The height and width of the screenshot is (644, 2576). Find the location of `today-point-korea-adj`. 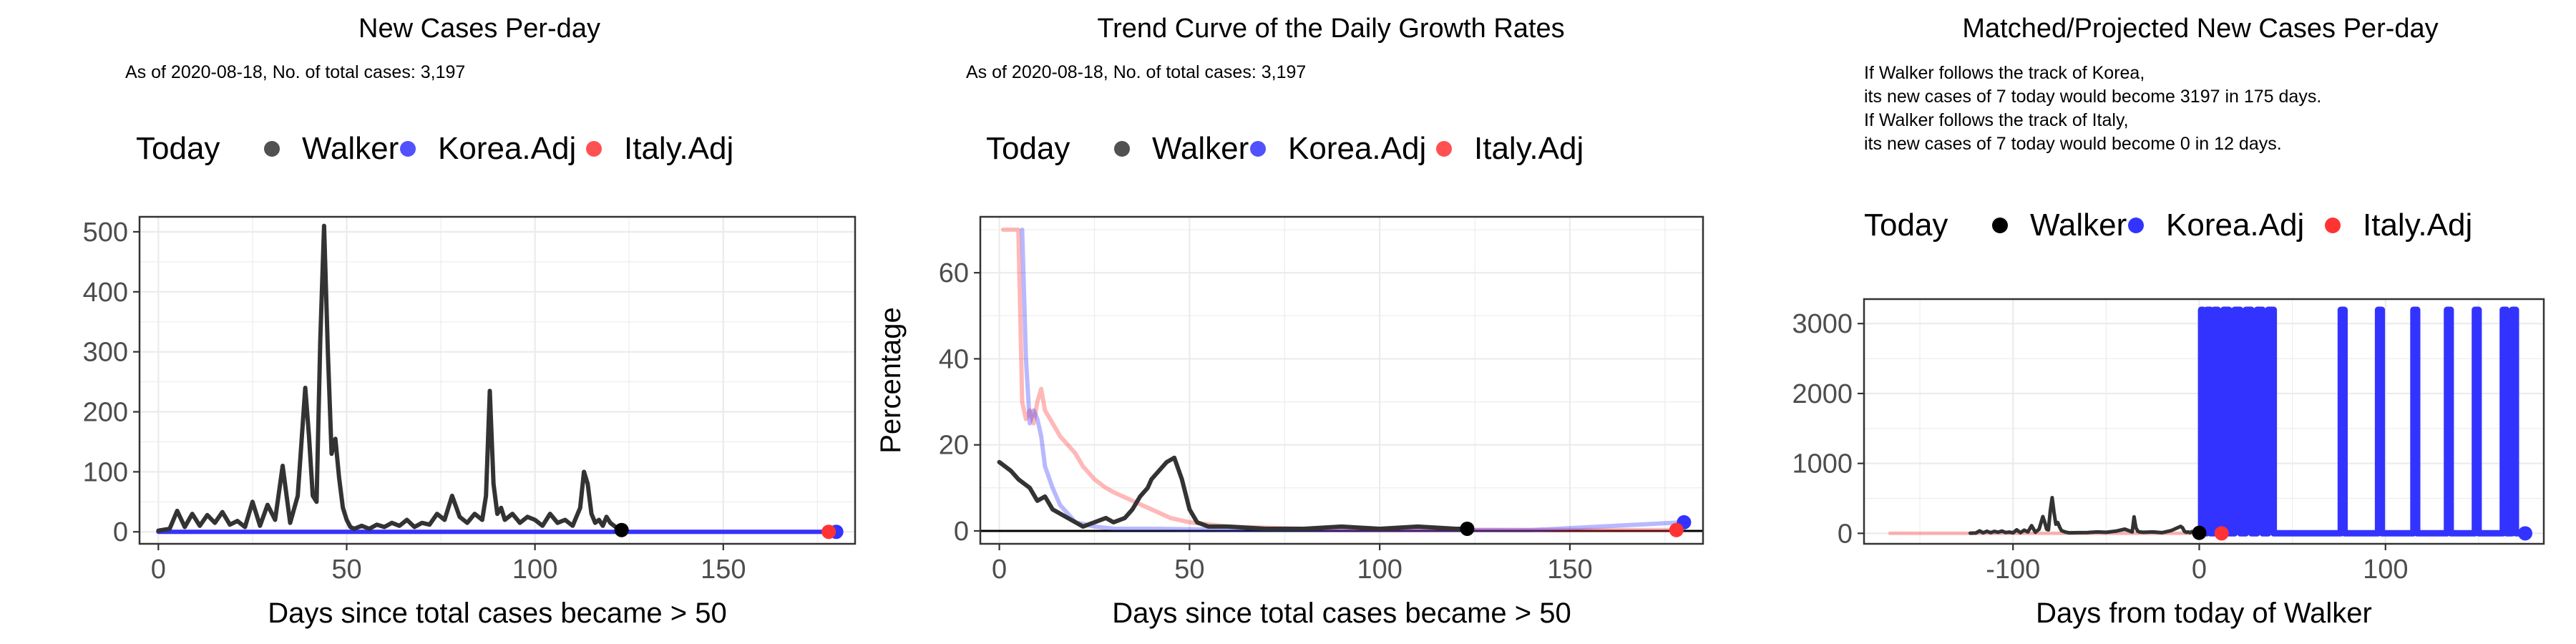

today-point-korea-adj is located at coordinates (2524, 533).